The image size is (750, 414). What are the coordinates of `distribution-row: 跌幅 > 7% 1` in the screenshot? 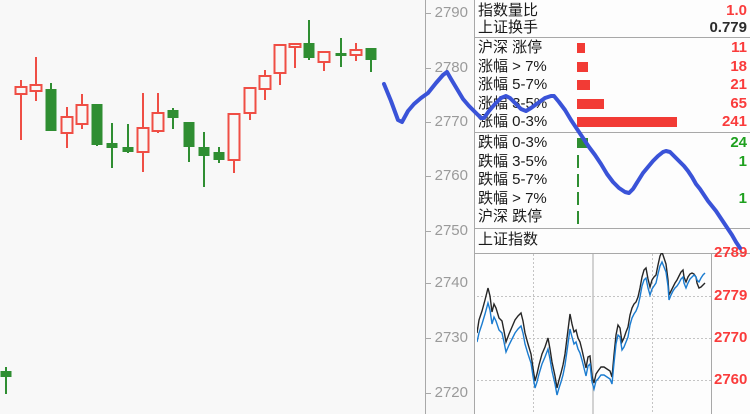 It's located at (612, 199).